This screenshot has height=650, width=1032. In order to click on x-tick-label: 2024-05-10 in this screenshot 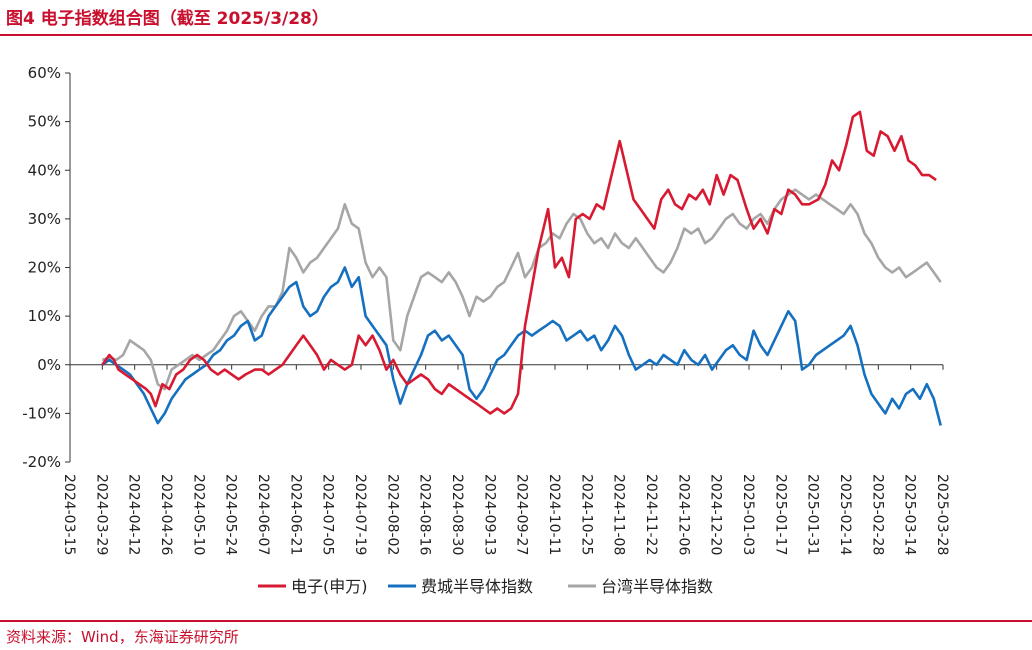, I will do `click(198, 514)`.